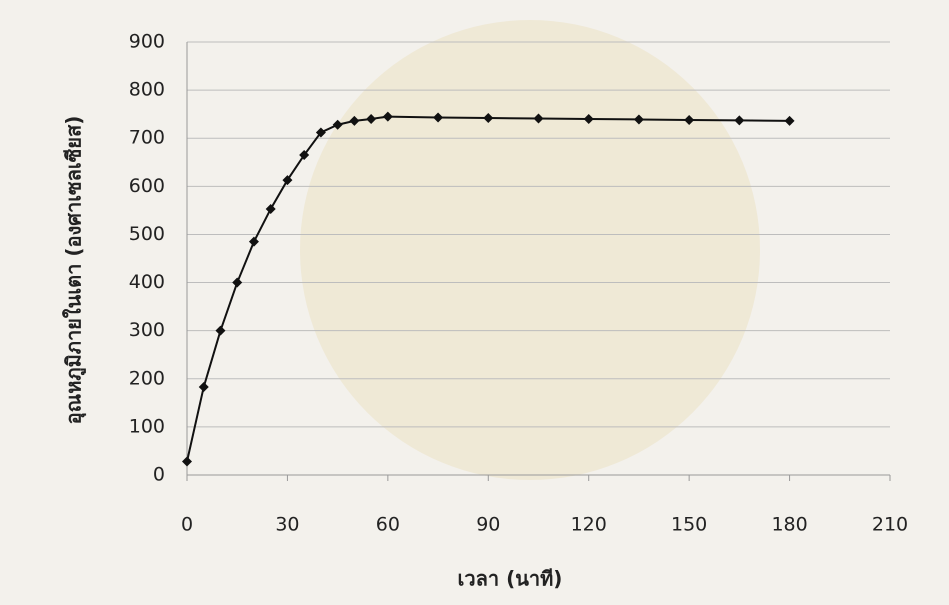 Image resolution: width=949 pixels, height=605 pixels. Describe the element at coordinates (75, 270) in the screenshot. I see `y-axis-title: อุณหภูมิภายในเตา (องศาเซลเซียส)` at that location.